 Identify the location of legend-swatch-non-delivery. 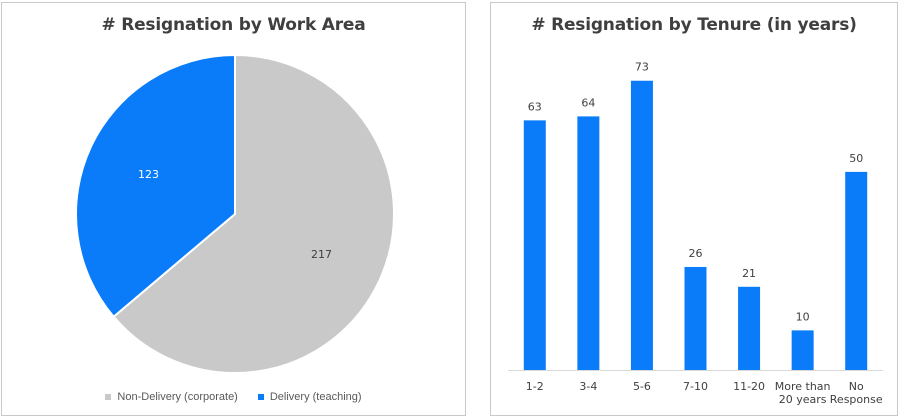
(108, 397).